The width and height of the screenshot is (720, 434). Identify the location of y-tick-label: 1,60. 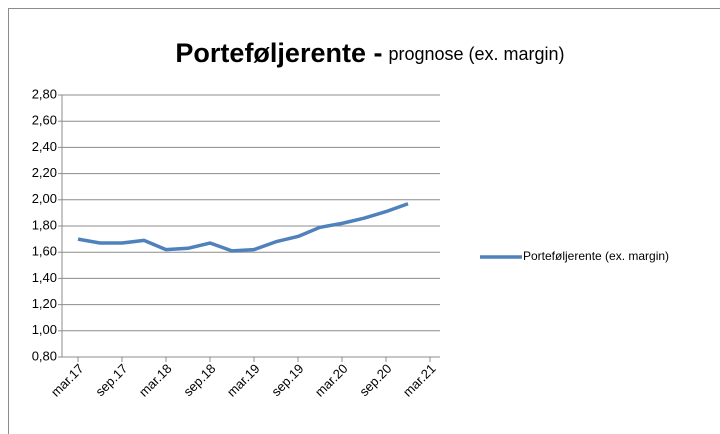
(44, 251).